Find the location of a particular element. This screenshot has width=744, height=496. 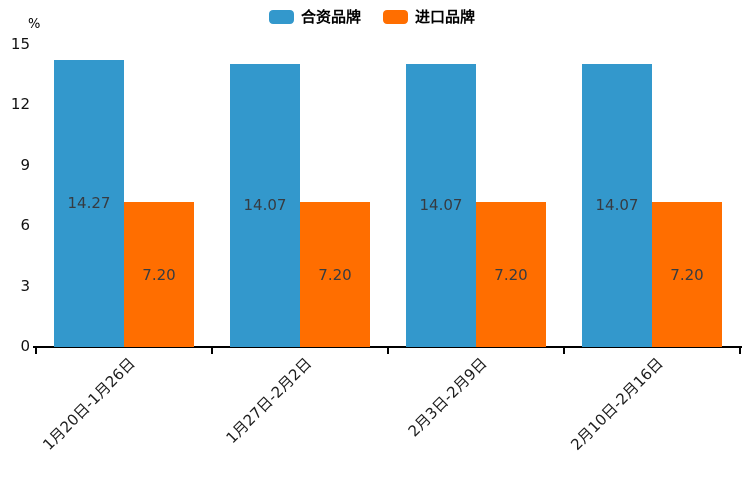

bar-series0-group3 is located at coordinates (617, 205).